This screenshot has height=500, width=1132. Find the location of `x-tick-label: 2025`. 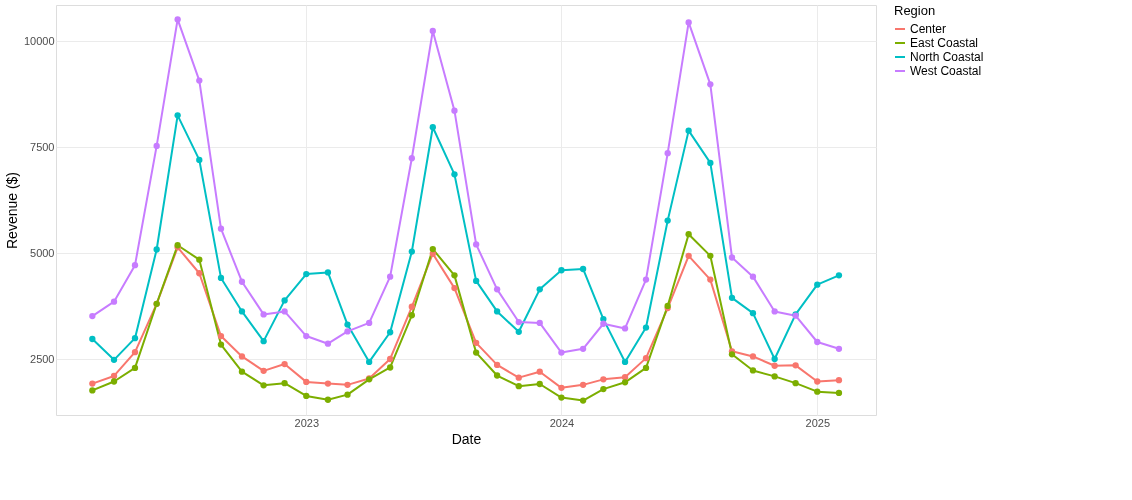

x-tick-label: 2025 is located at coordinates (818, 422).